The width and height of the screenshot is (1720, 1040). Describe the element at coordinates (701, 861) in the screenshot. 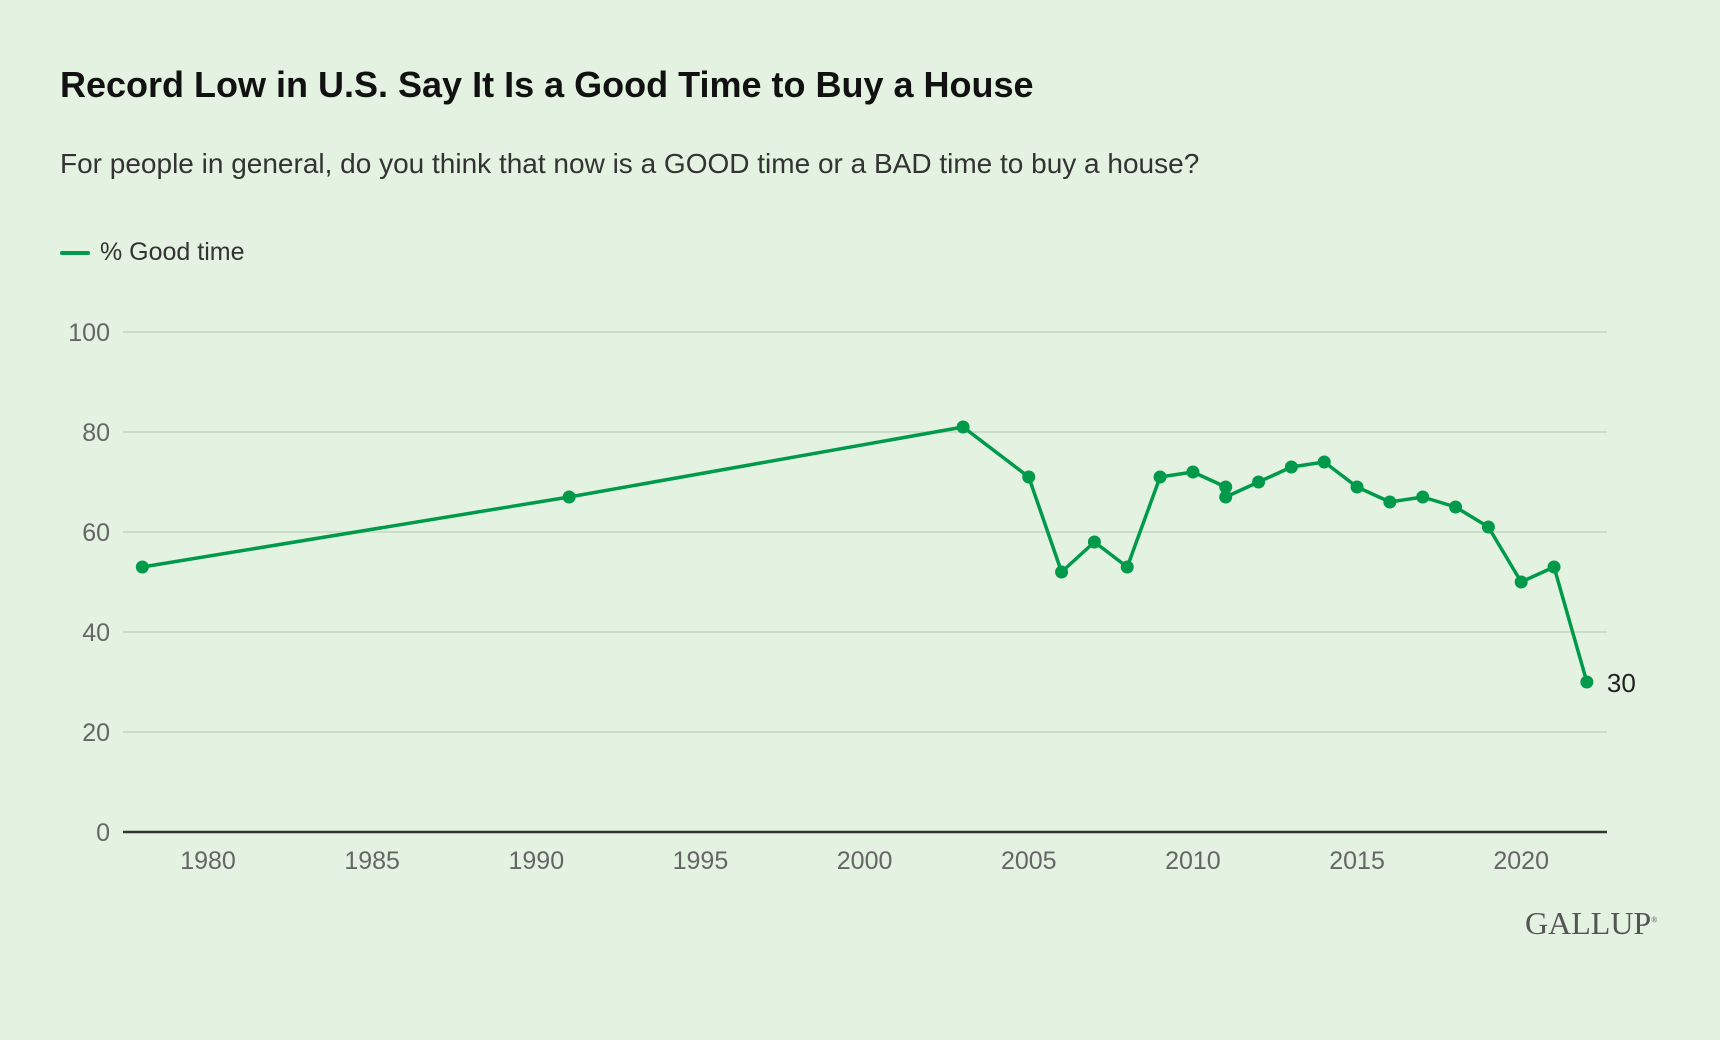

I see `x-tick-label: 1995` at that location.